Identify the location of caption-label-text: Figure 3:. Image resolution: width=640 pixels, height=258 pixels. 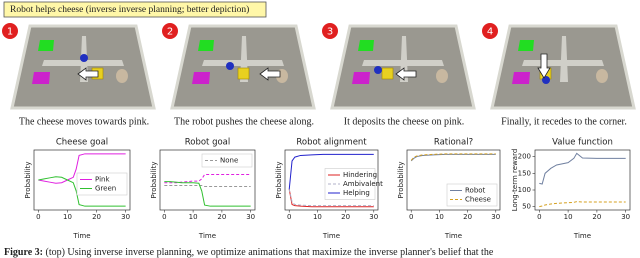
(23, 252).